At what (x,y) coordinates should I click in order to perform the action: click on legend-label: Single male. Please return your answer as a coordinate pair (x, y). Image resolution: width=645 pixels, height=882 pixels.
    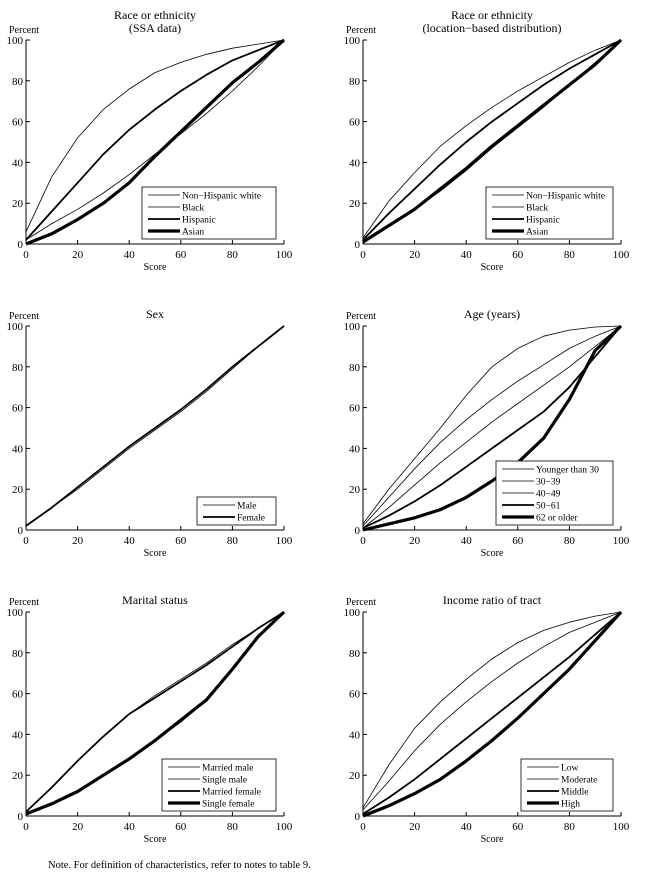
    Looking at the image, I should click on (224, 781).